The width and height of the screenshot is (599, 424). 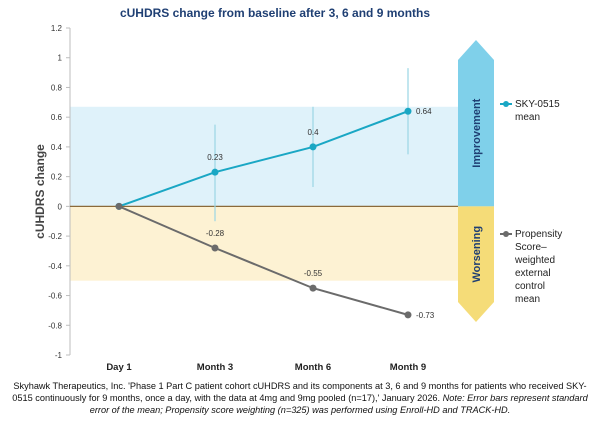 I want to click on data-label: 0.4, so click(x=313, y=132).